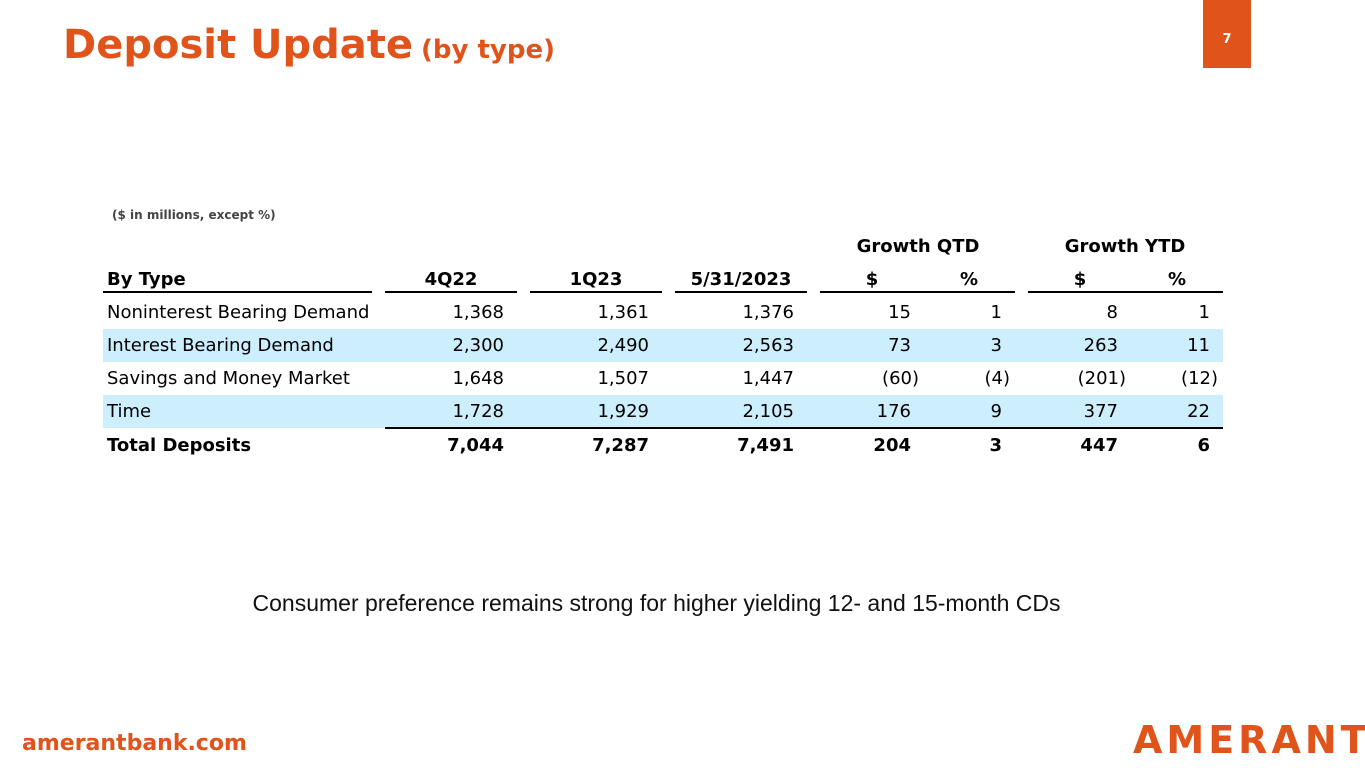  Describe the element at coordinates (765, 445) in the screenshot. I see `cell-value: 7,491` at that location.